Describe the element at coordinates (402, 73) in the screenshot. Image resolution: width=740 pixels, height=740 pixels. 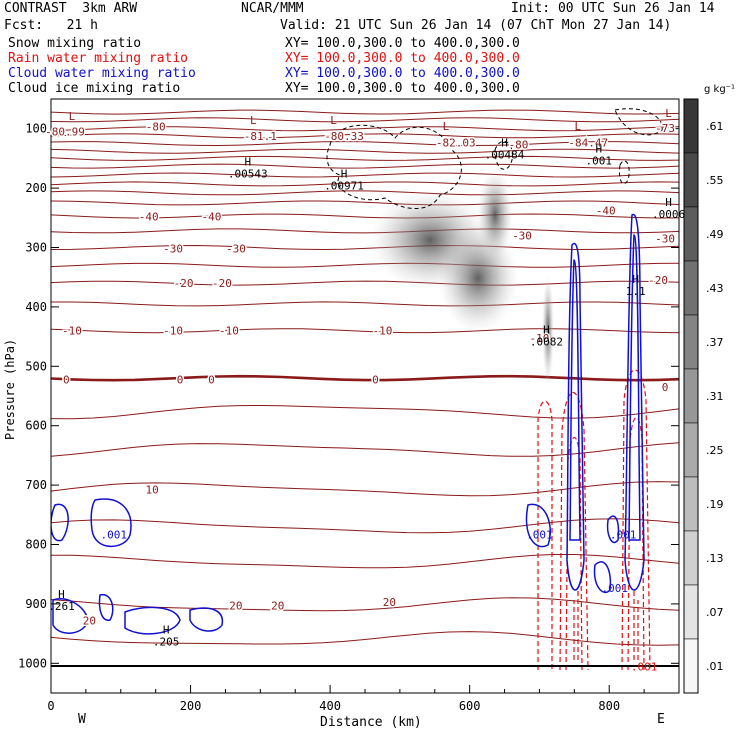
I see `field-xsec-cloud-water: XY= 100.0,300.0 to 400.0,300.0` at that location.